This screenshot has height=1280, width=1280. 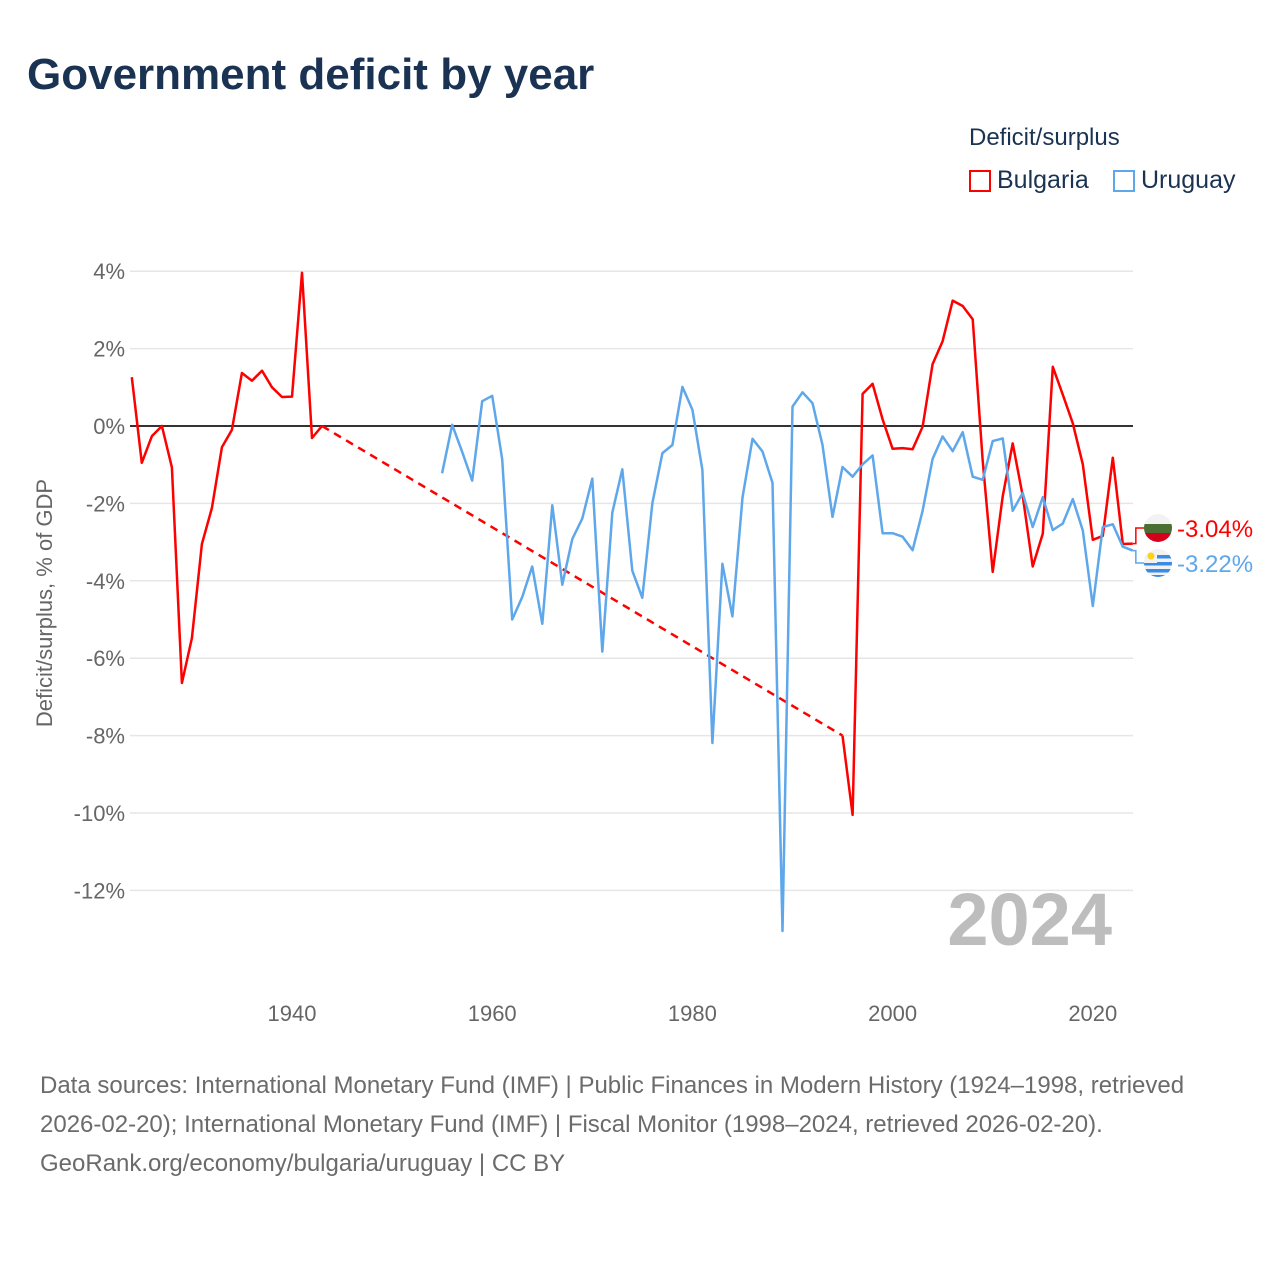 What do you see at coordinates (99, 813) in the screenshot?
I see `y-tick-label: -10%` at bounding box center [99, 813].